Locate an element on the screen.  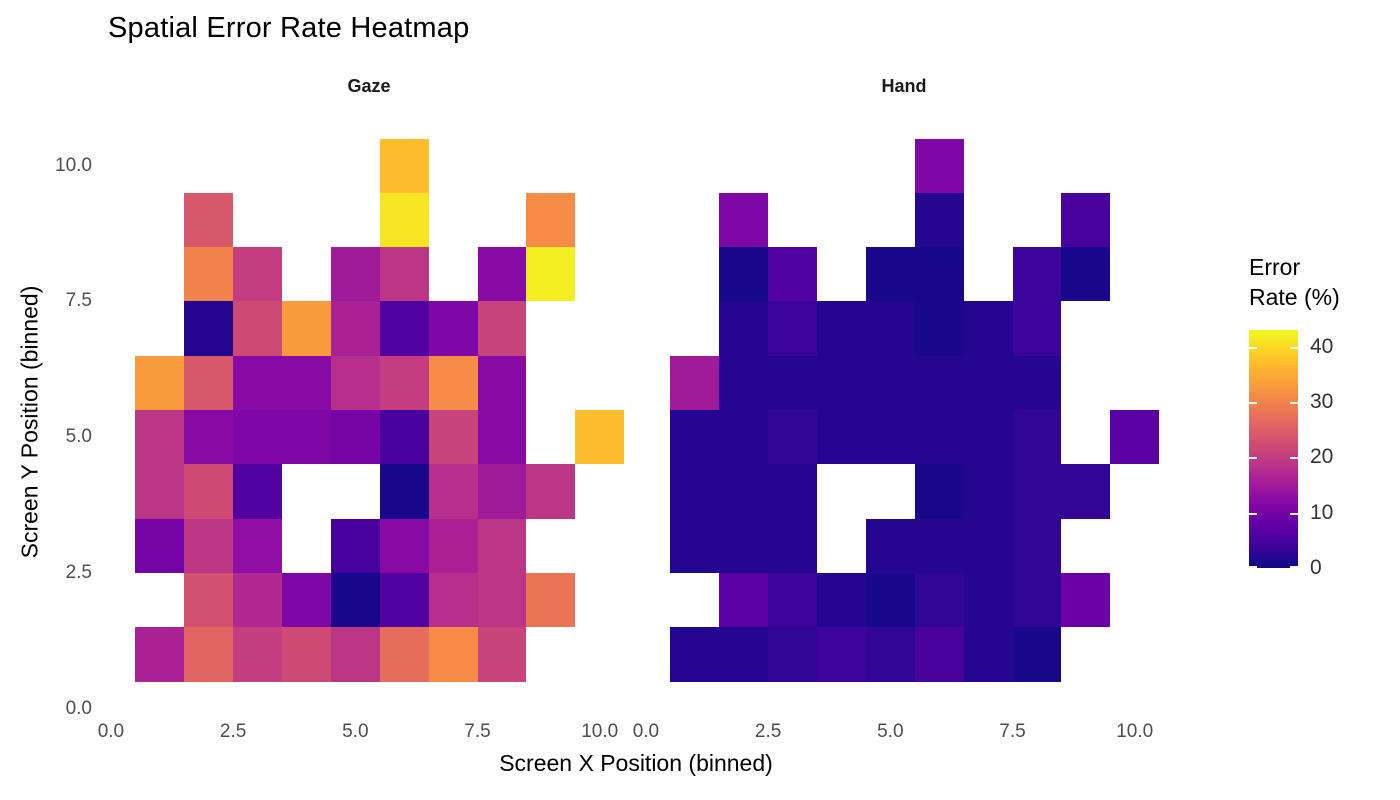
x-tick-label: 10.0 is located at coordinates (1135, 731).